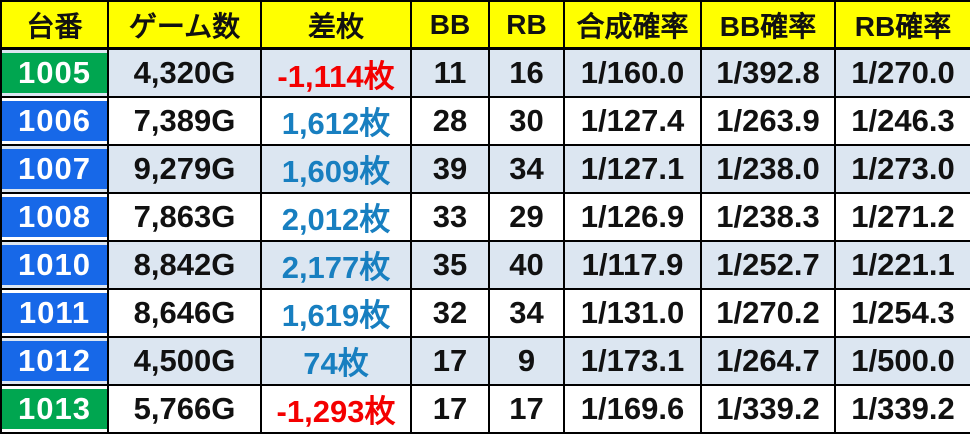 Image resolution: width=970 pixels, height=434 pixels. Describe the element at coordinates (768, 72) in the screenshot. I see `bb-rate-cell: 1/392.8` at that location.